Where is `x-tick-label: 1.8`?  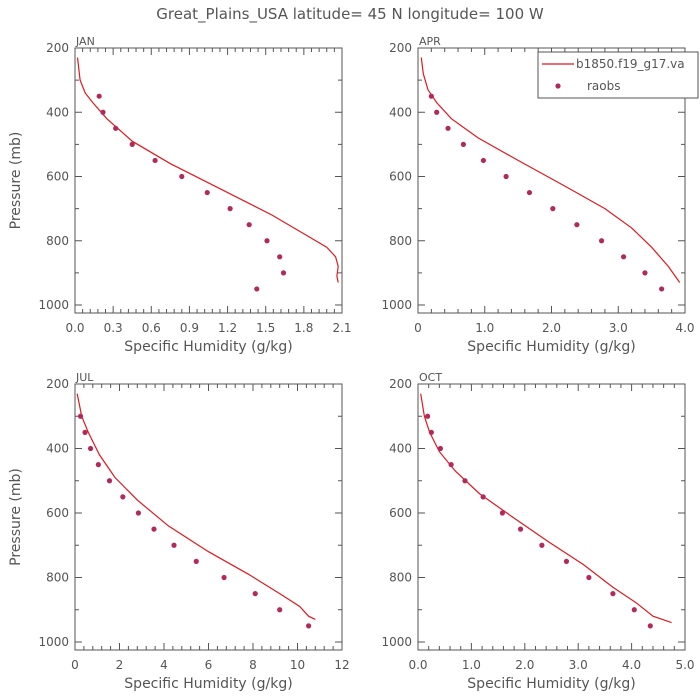 x-tick-label: 1.8 is located at coordinates (303, 328).